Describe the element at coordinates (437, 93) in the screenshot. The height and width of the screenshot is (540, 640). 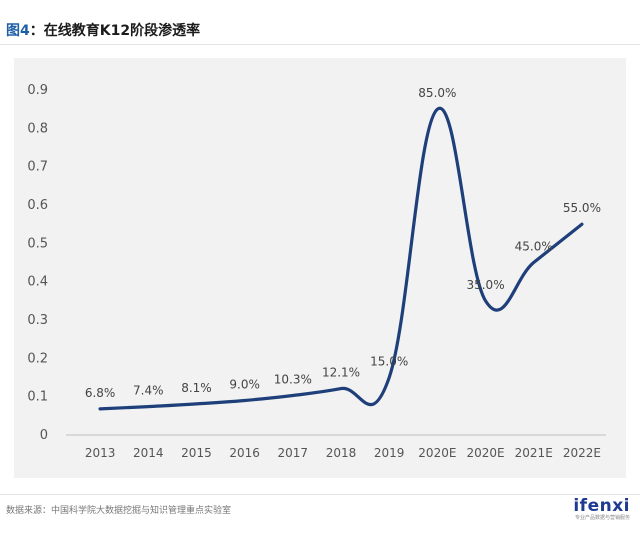
I see `data-label: 85.0%` at that location.